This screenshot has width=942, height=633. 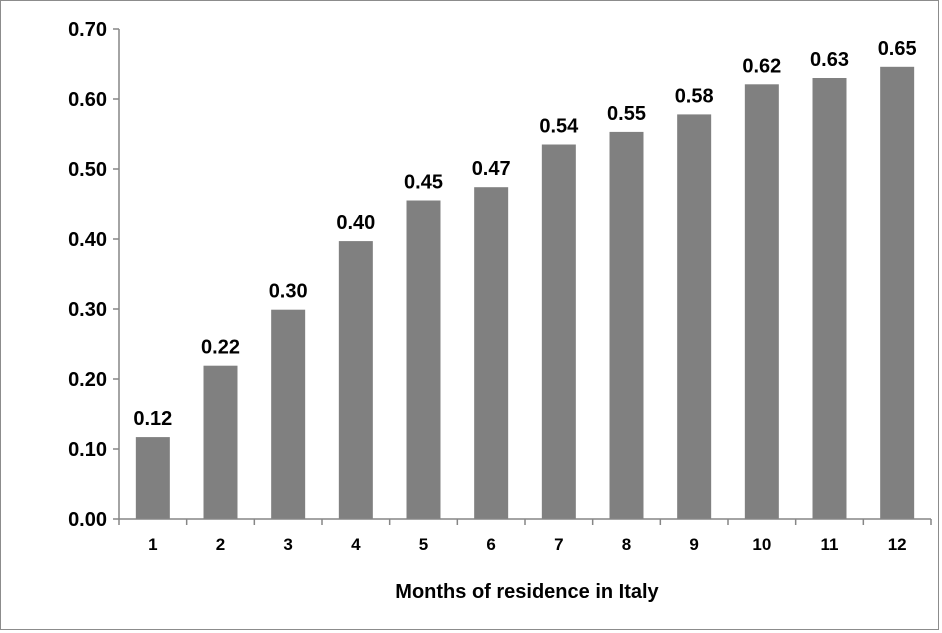 I want to click on x-tick-label: 1, so click(x=152, y=544).